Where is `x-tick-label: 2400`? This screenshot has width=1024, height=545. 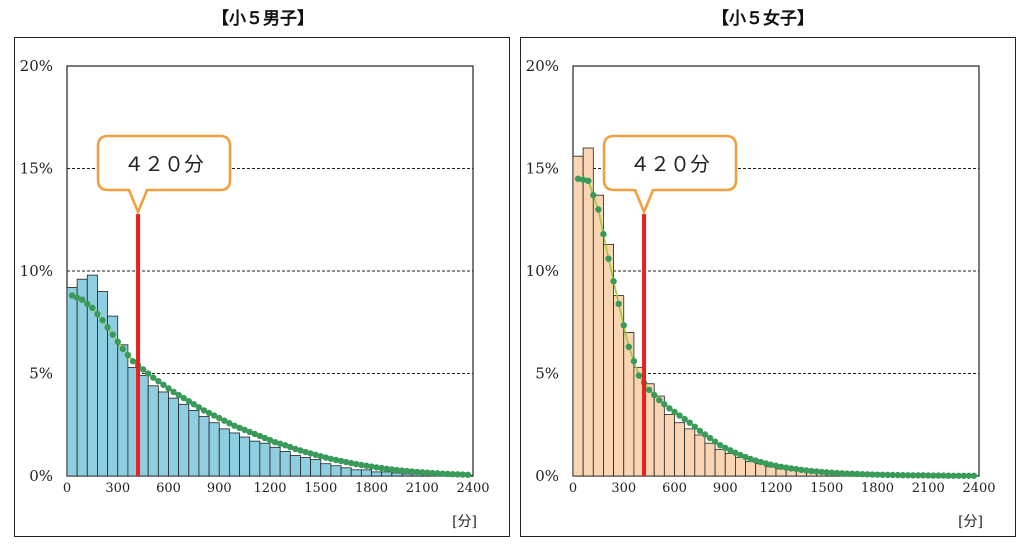 x-tick-label: 2400 is located at coordinates (472, 488).